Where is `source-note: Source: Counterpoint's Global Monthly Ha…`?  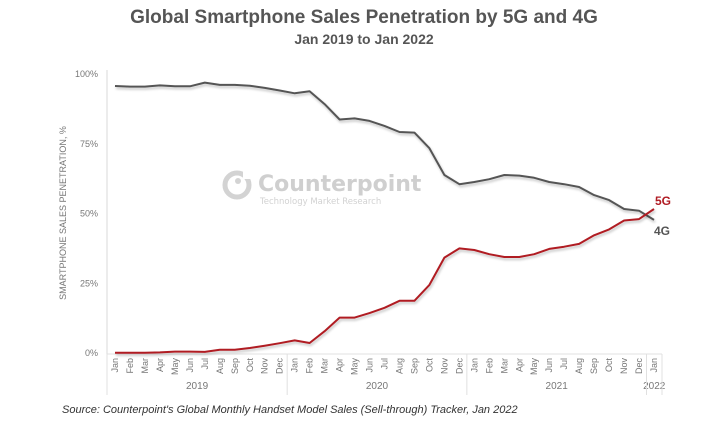
source-note: Source: Counterpoint's Global Monthly Ha… is located at coordinates (290, 410).